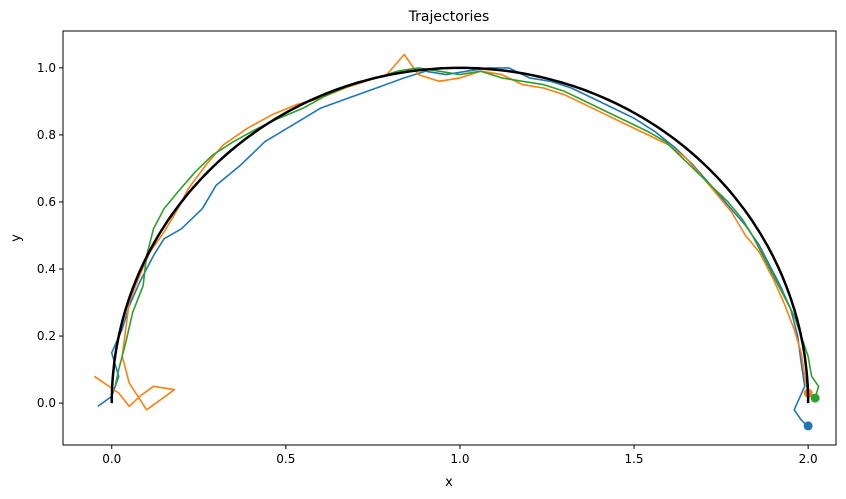 The width and height of the screenshot is (846, 499). Describe the element at coordinates (46, 135) in the screenshot. I see `y-tick-label: 0.8` at that location.